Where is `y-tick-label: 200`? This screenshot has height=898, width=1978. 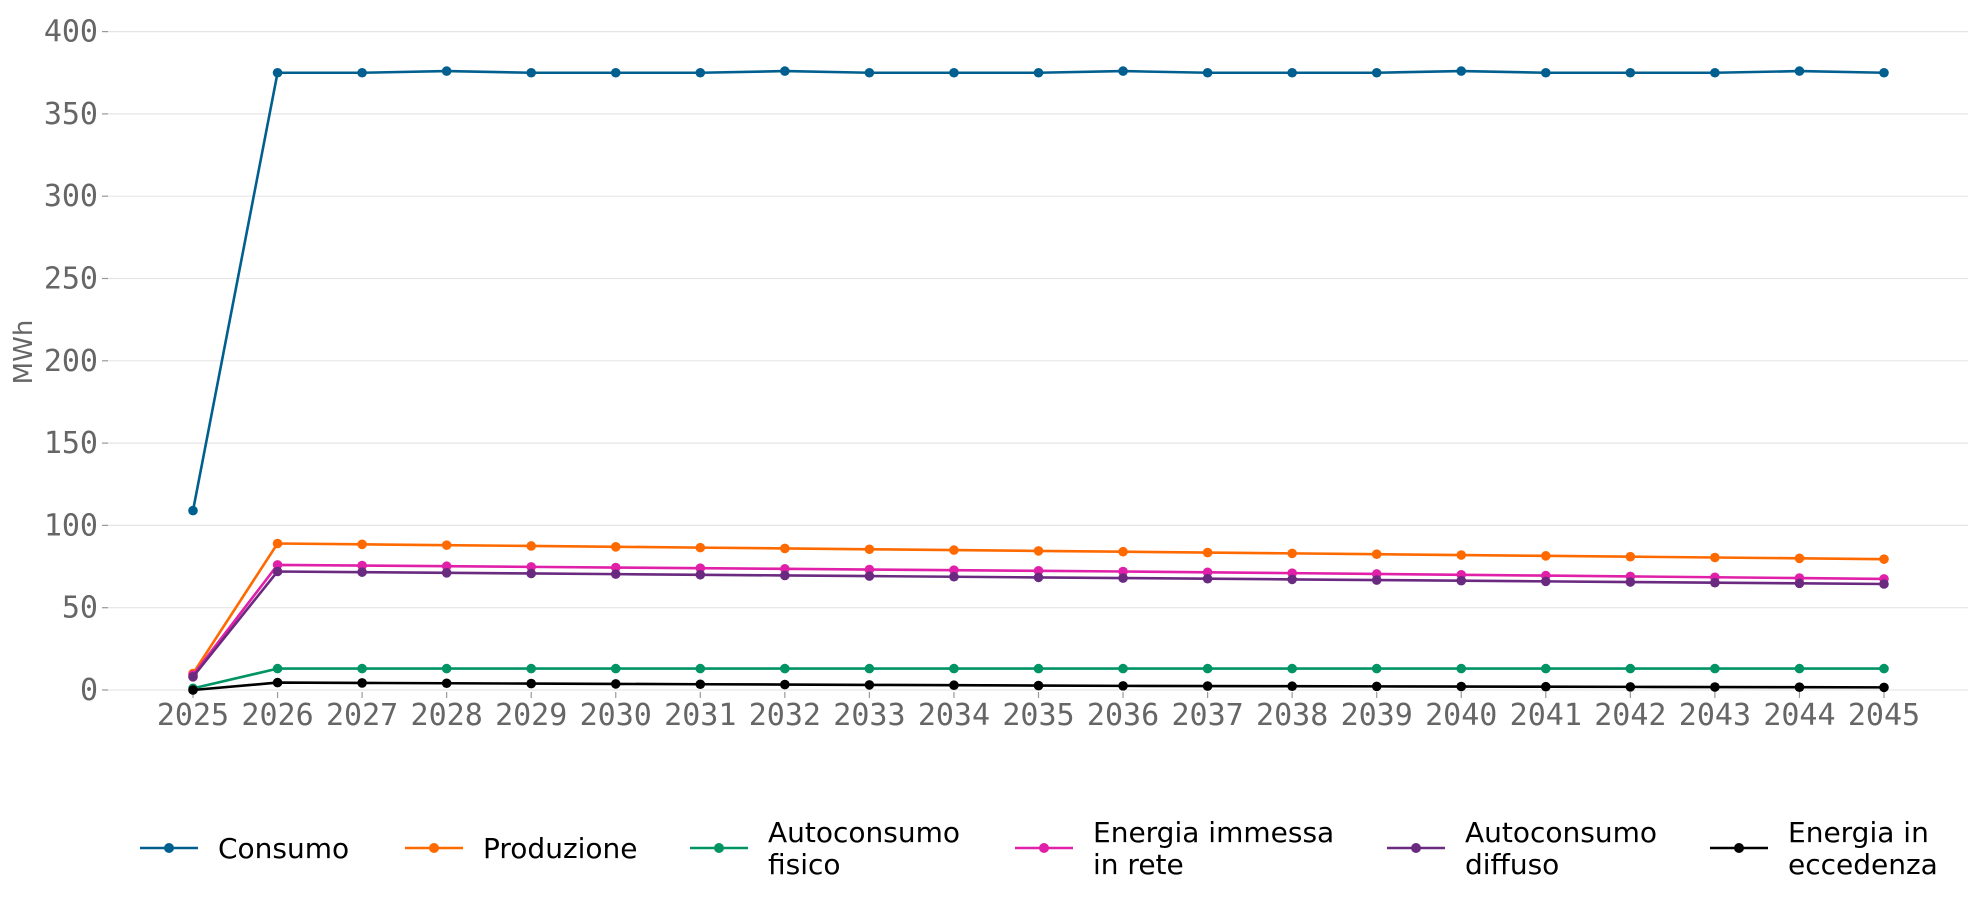
y-tick-label: 200 is located at coordinates (71, 361).